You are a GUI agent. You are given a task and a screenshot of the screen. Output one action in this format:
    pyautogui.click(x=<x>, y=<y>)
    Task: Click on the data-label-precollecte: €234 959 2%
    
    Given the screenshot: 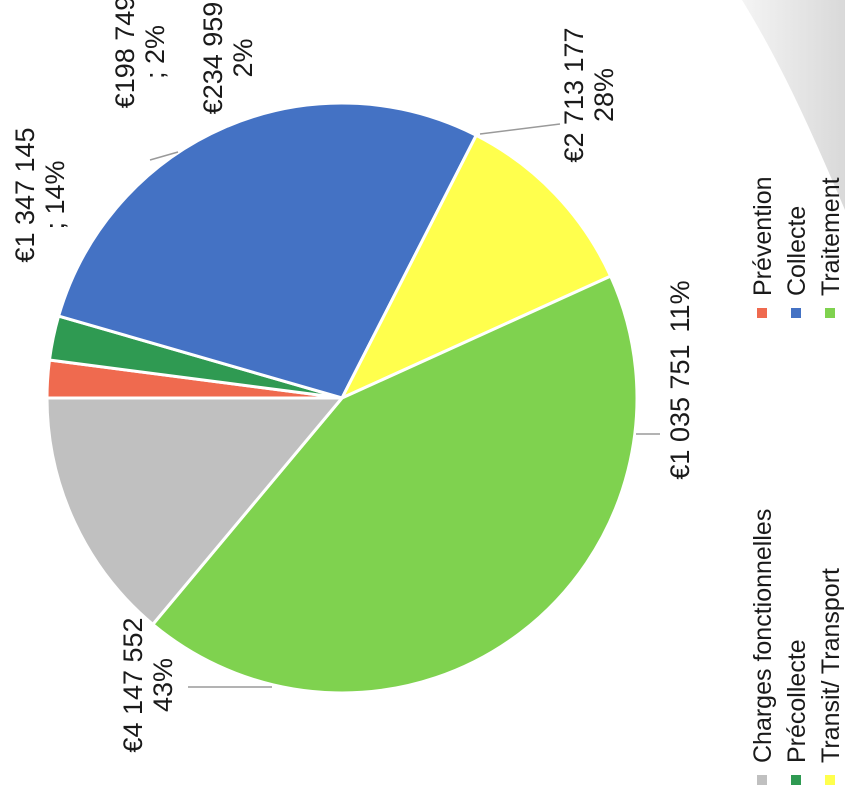 What is the action you would take?
    pyautogui.click(x=228, y=58)
    